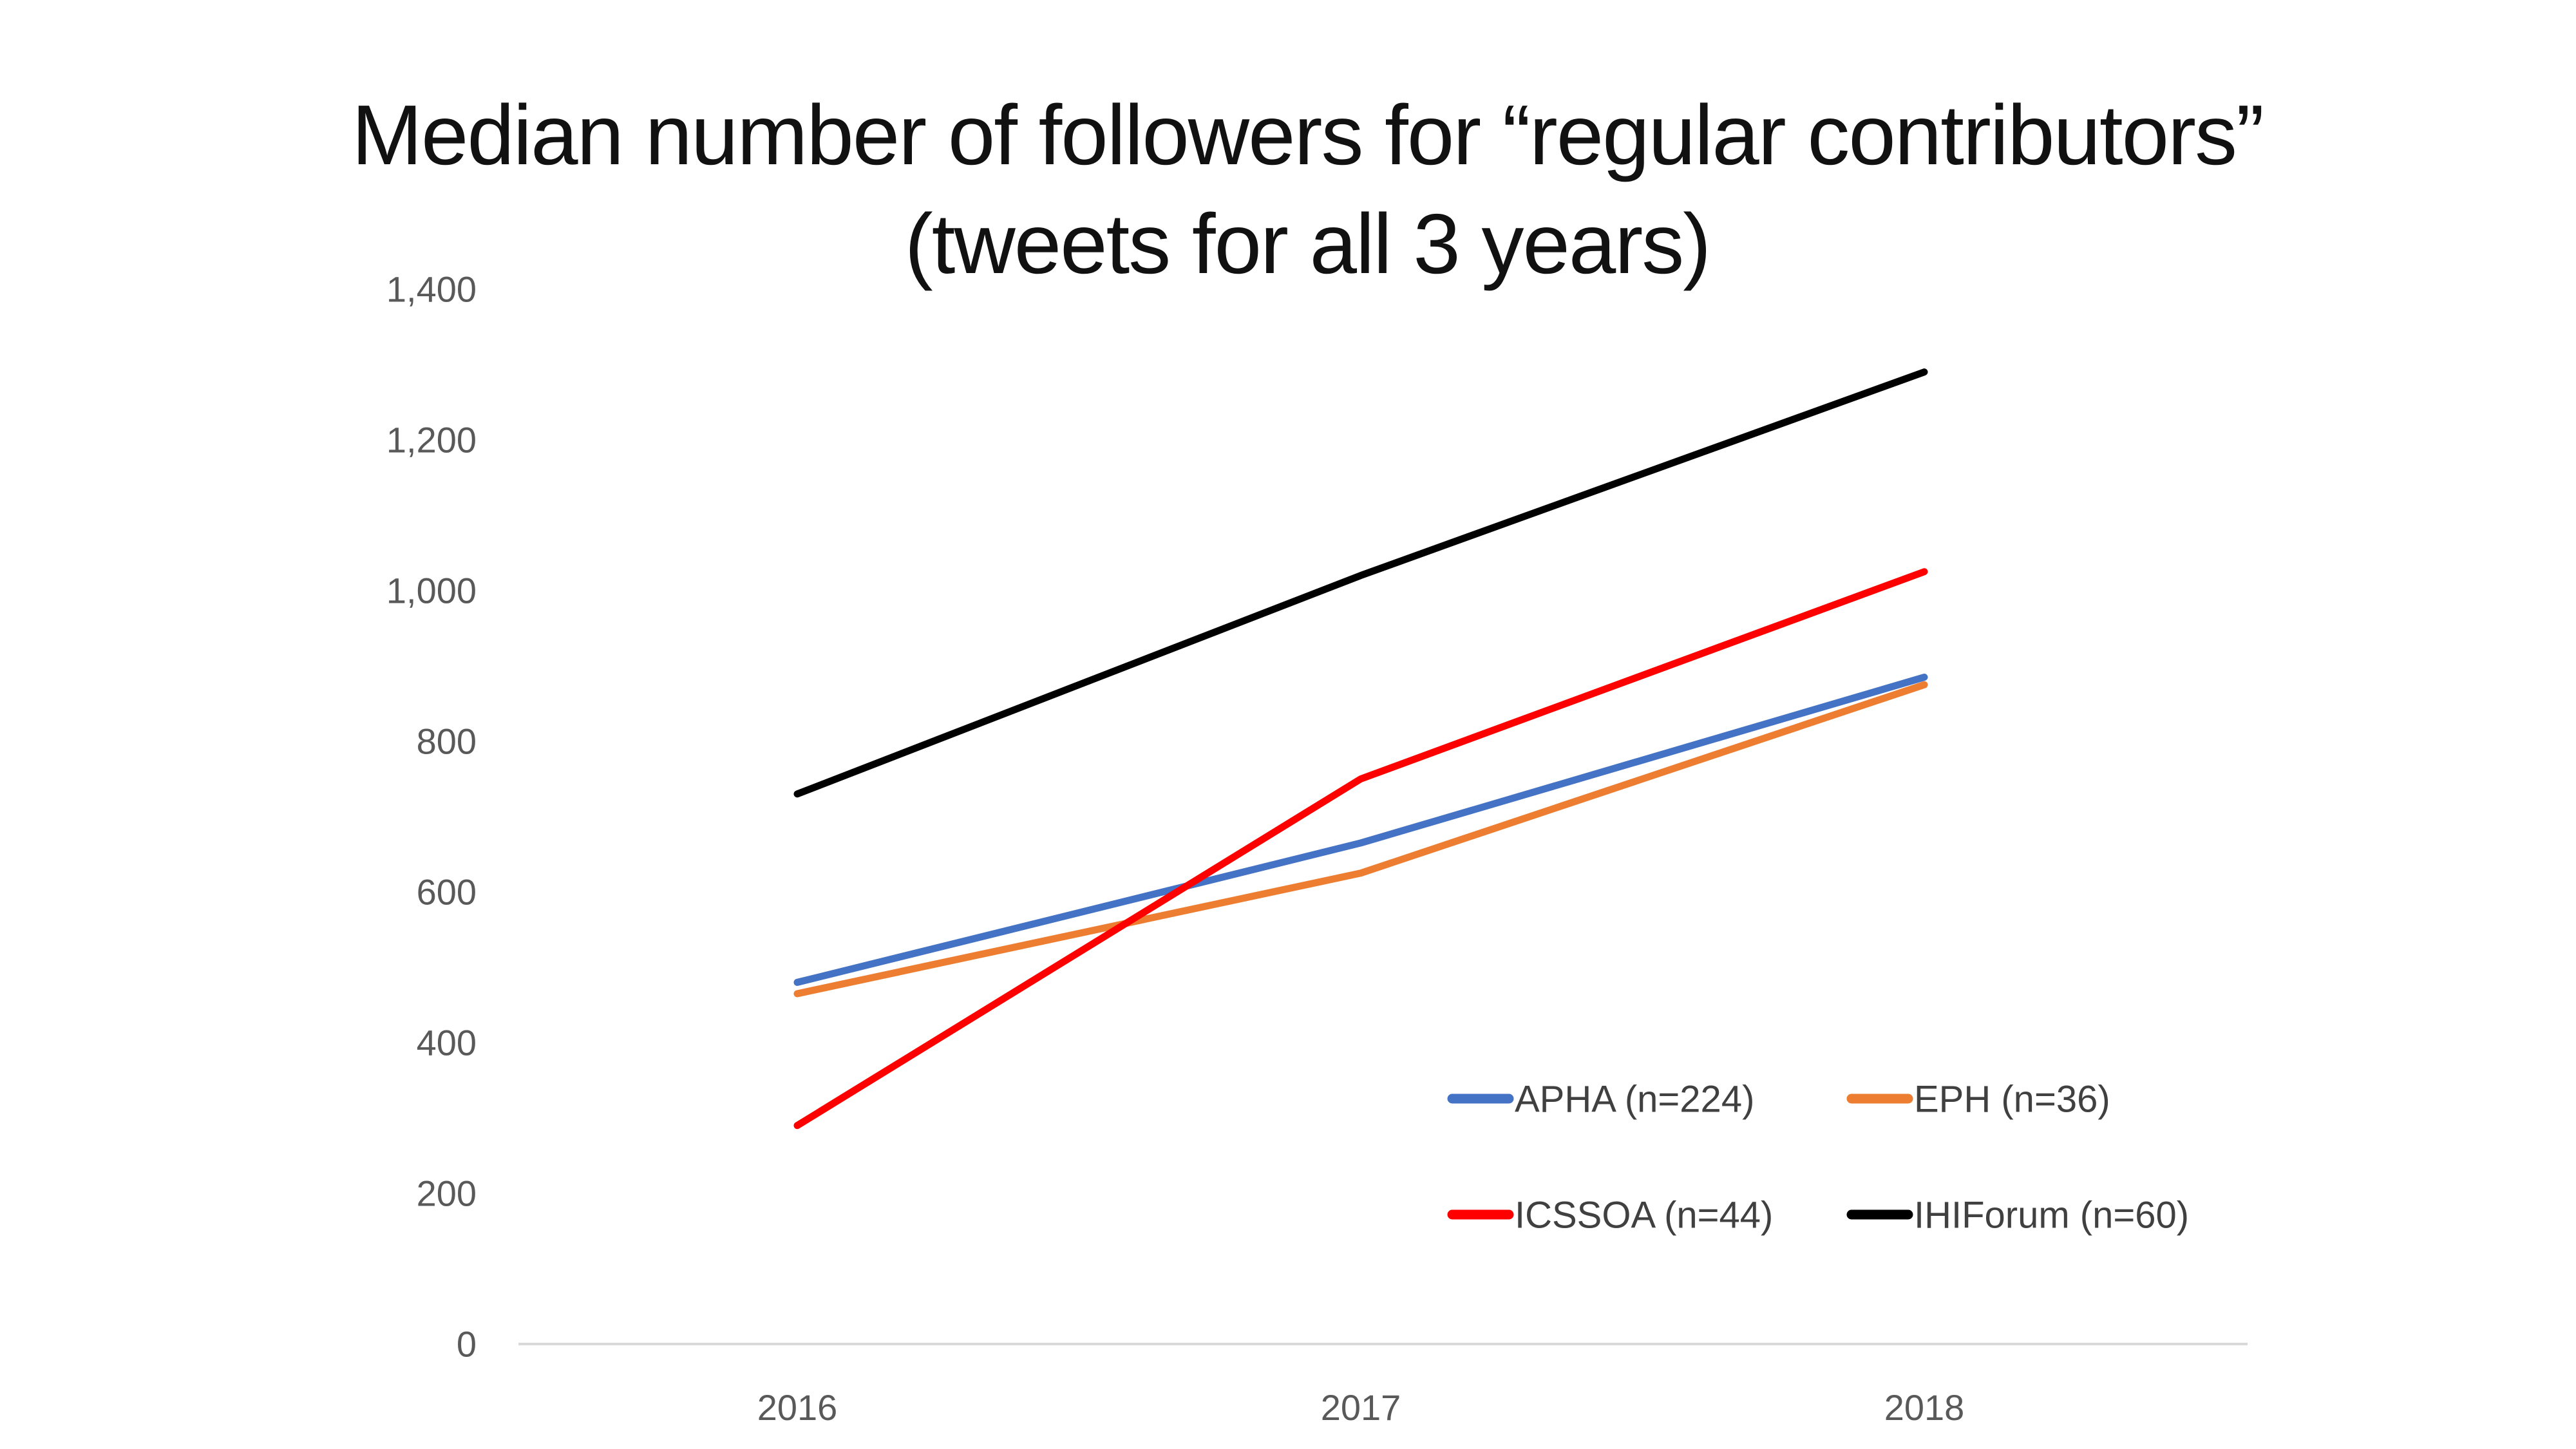 The image size is (2576, 1449). I want to click on y-tick-label-0: 0, so click(467, 1345).